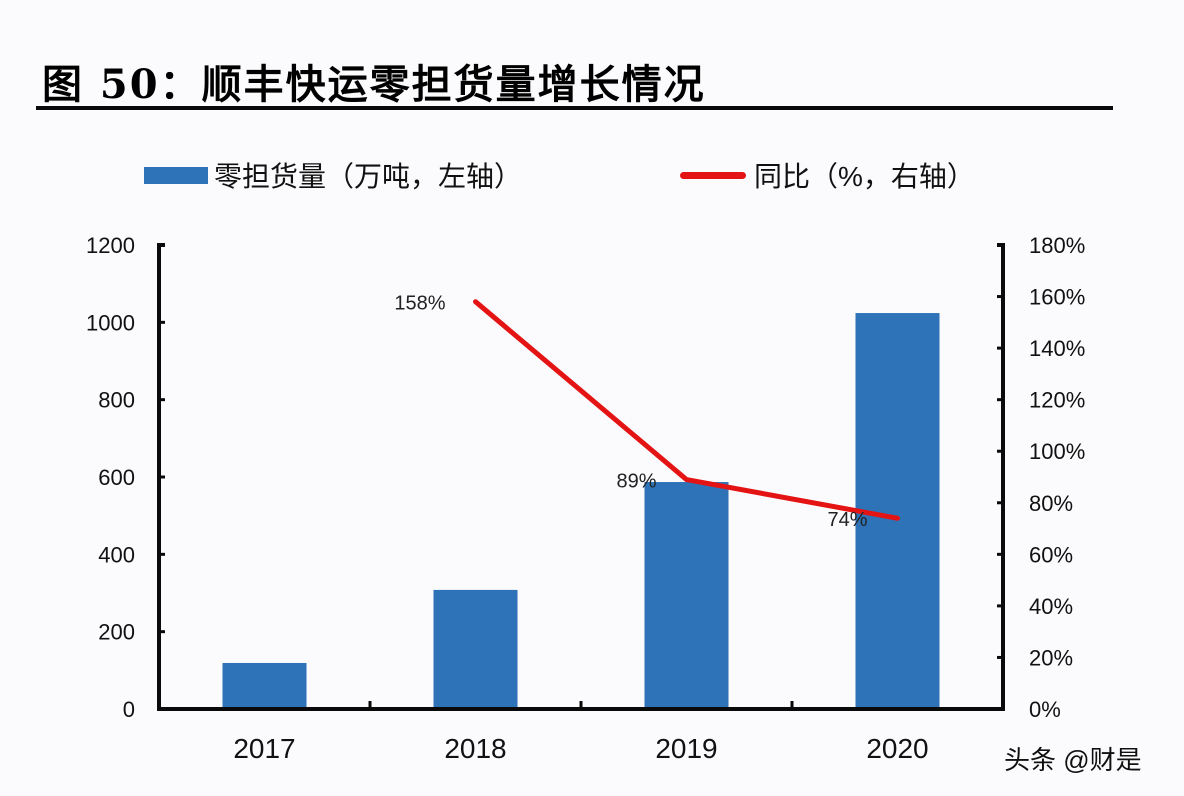 The height and width of the screenshot is (796, 1184). What do you see at coordinates (264, 685) in the screenshot?
I see `bar-2017` at bounding box center [264, 685].